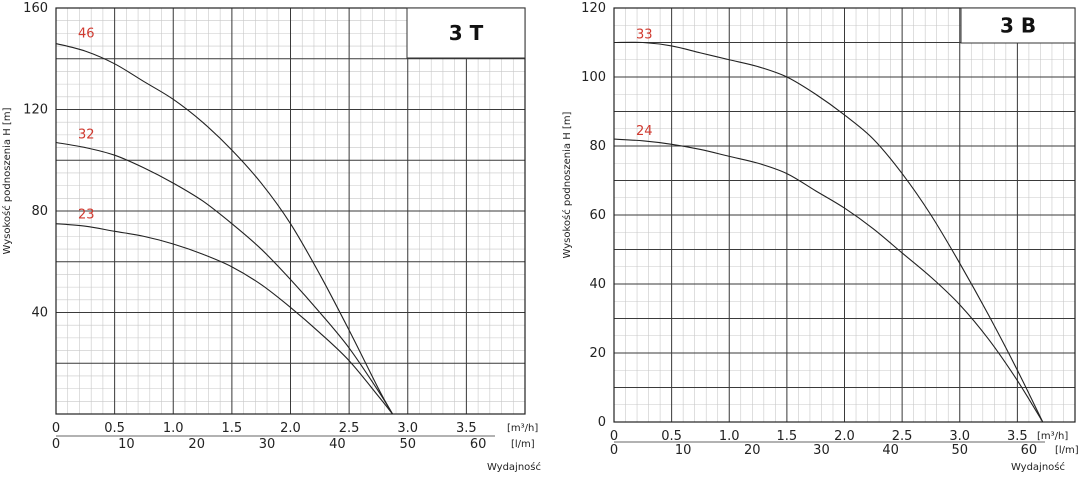 Image resolution: width=1079 pixels, height=479 pixels. I want to click on chart-title-3b: 3 B, so click(1018, 26).